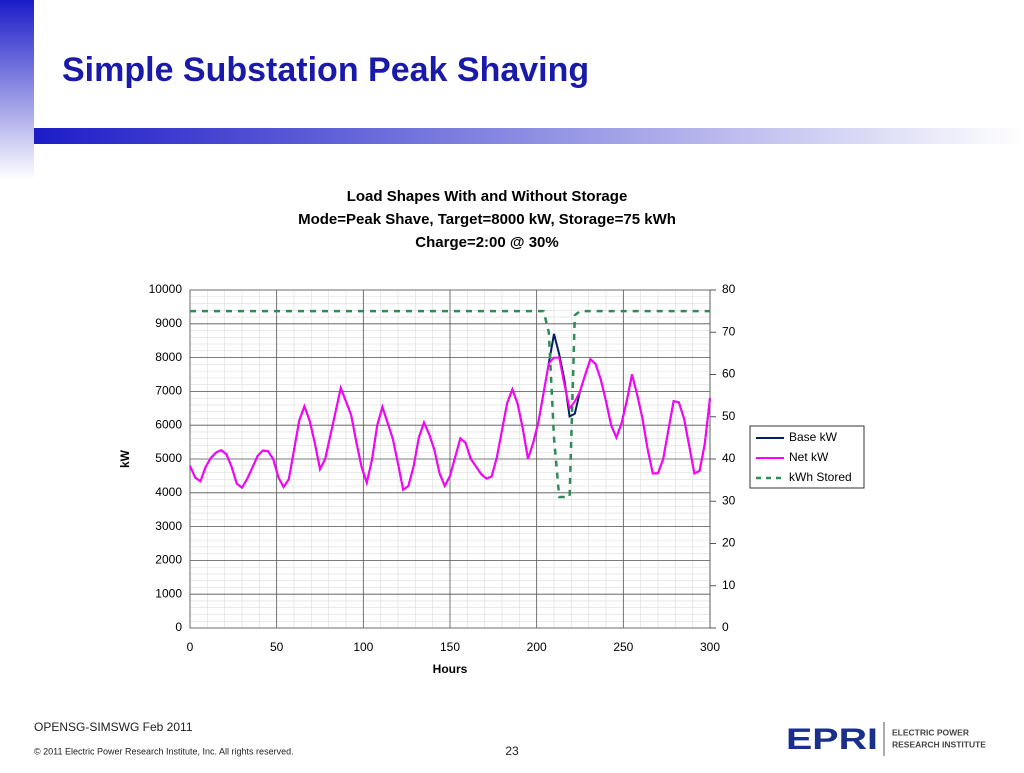  What do you see at coordinates (820, 477) in the screenshot?
I see `legend-label: kWh Stored` at bounding box center [820, 477].